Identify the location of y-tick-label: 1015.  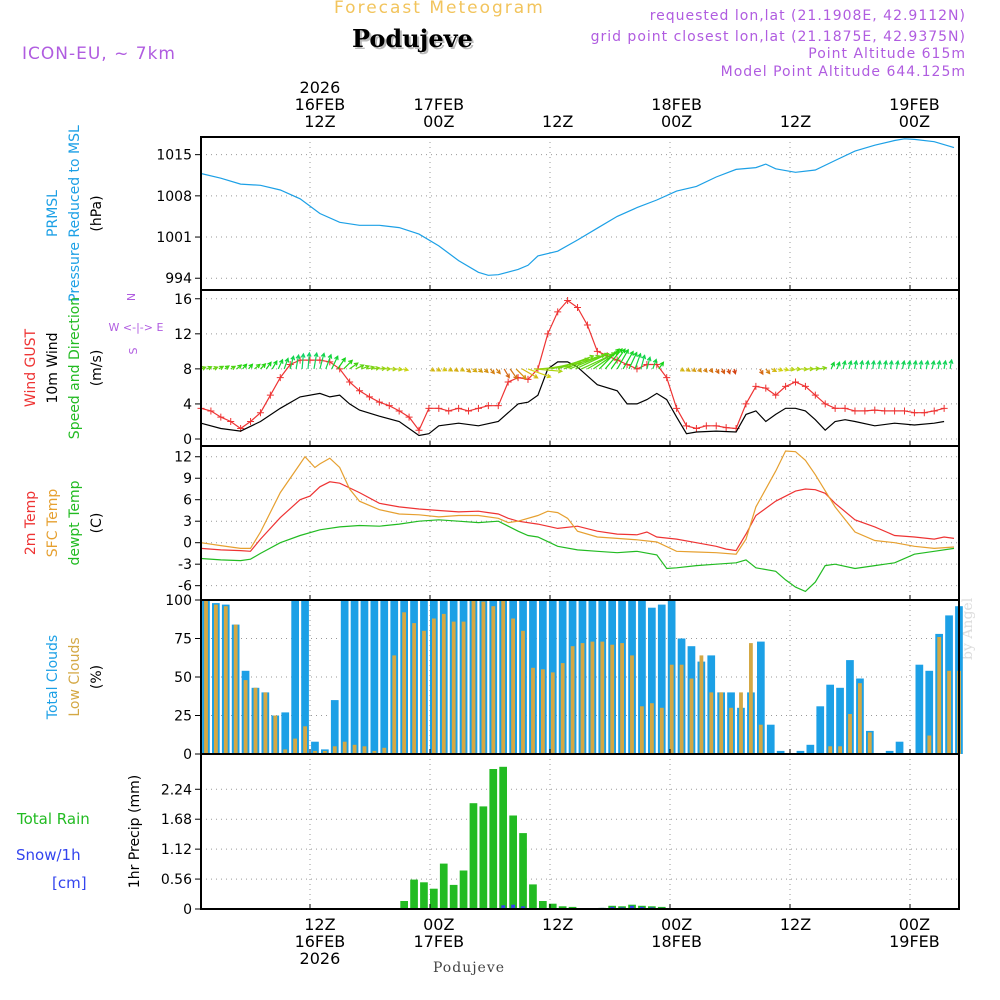
(174, 156).